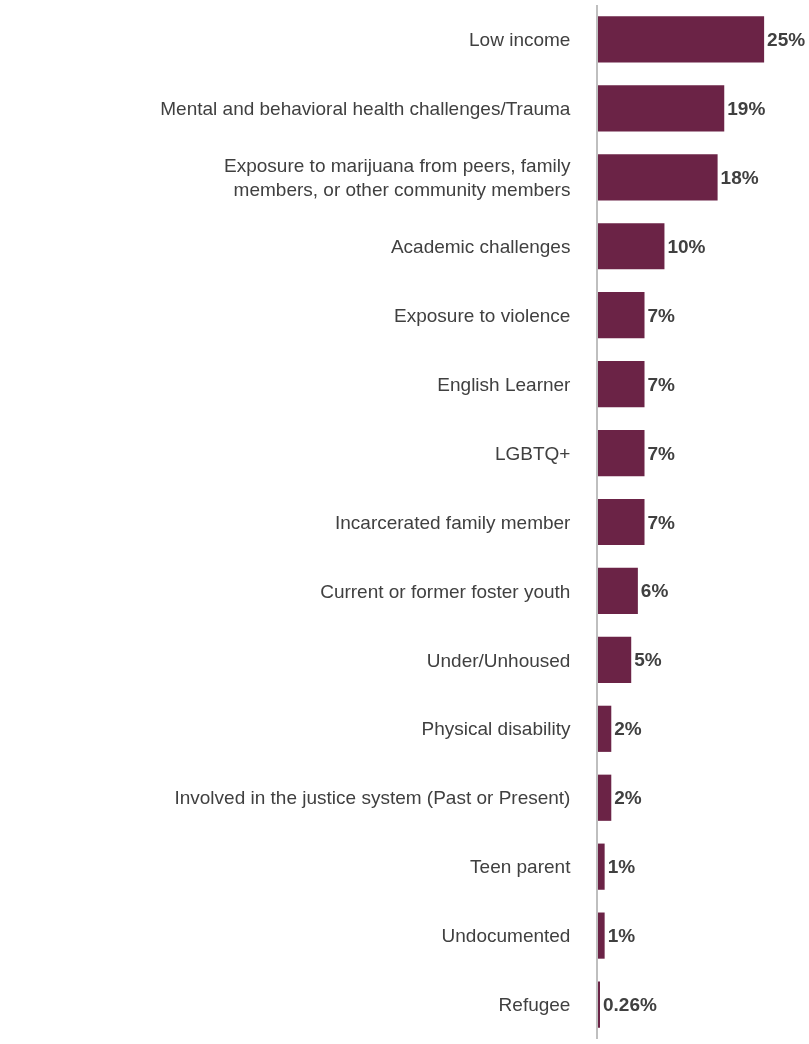 This screenshot has width=809, height=1044. What do you see at coordinates (532, 453) in the screenshot?
I see `y-tick-label: LGBTQ+` at bounding box center [532, 453].